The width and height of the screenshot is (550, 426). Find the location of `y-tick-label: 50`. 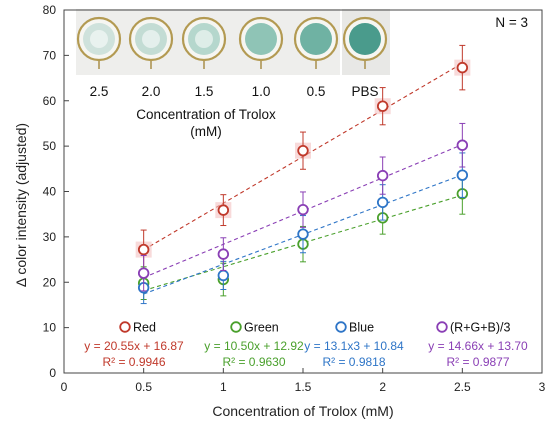

y-tick-label: 50 is located at coordinates (50, 146).